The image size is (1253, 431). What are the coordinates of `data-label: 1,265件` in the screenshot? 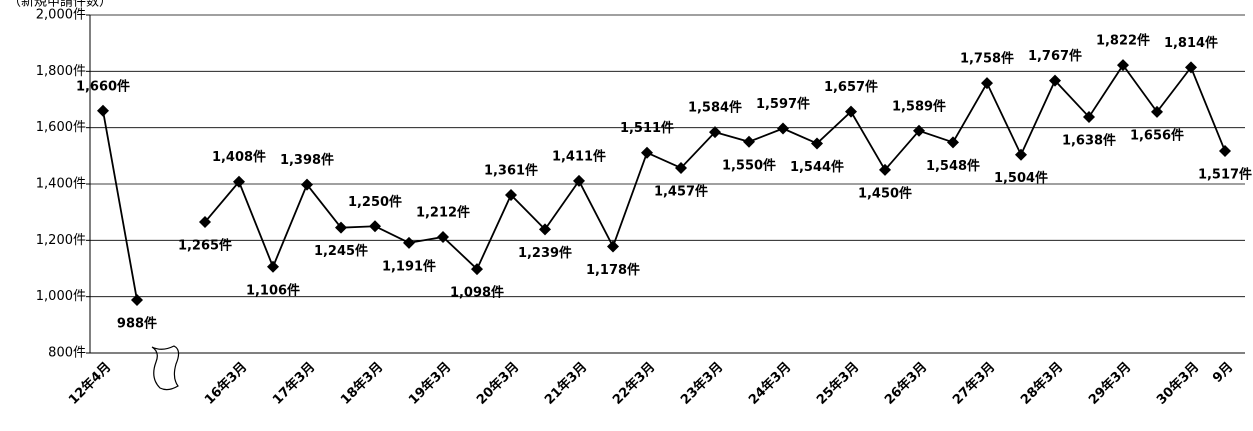 It's located at (205, 246).